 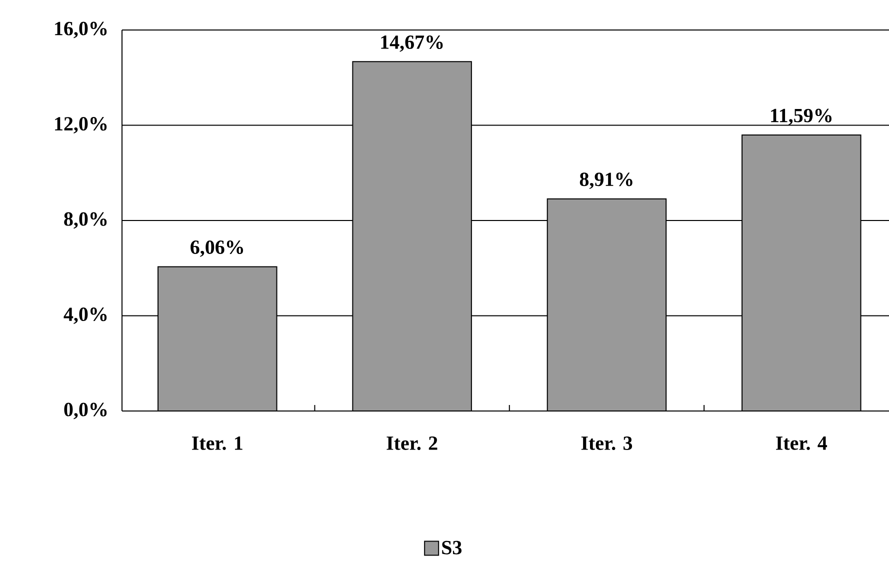 I want to click on text: 8,91%, so click(x=606, y=180).